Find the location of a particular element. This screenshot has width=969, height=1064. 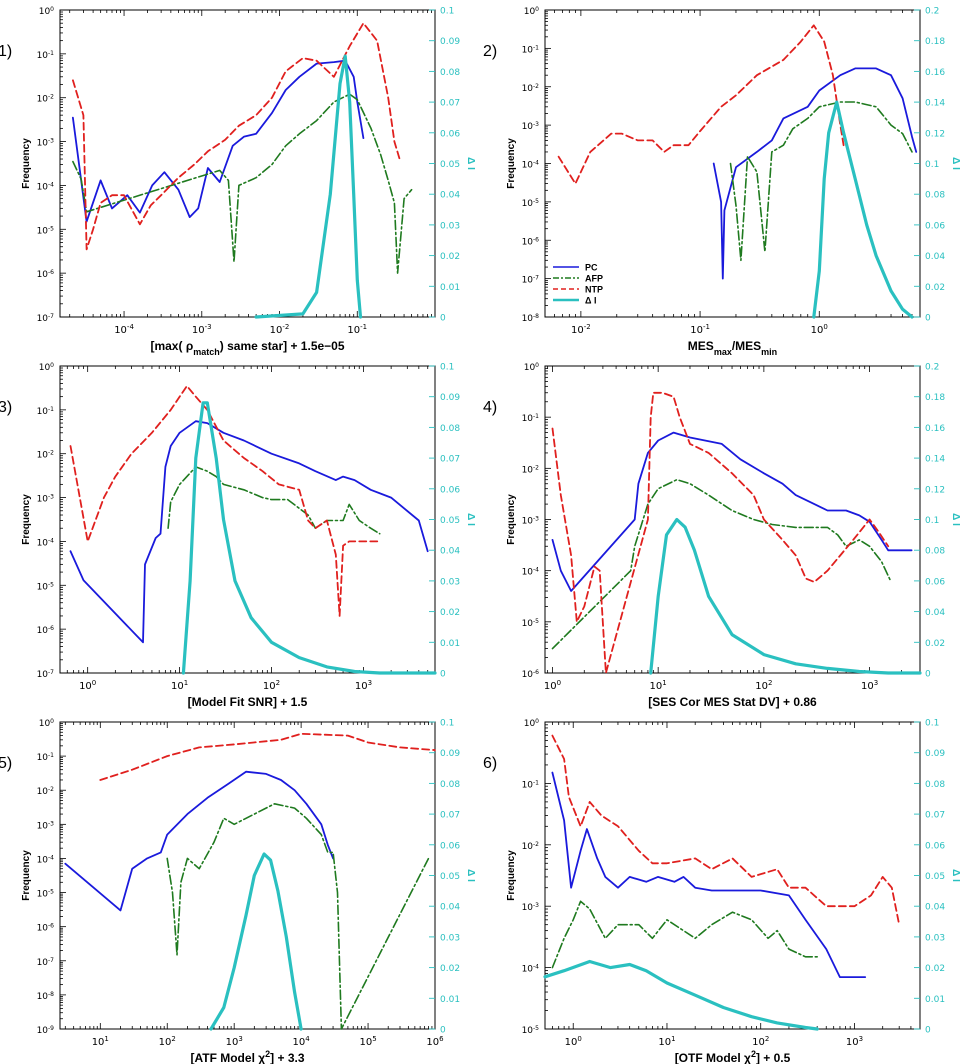

x-tick-label: 10⁴ is located at coordinates (302, 1041).